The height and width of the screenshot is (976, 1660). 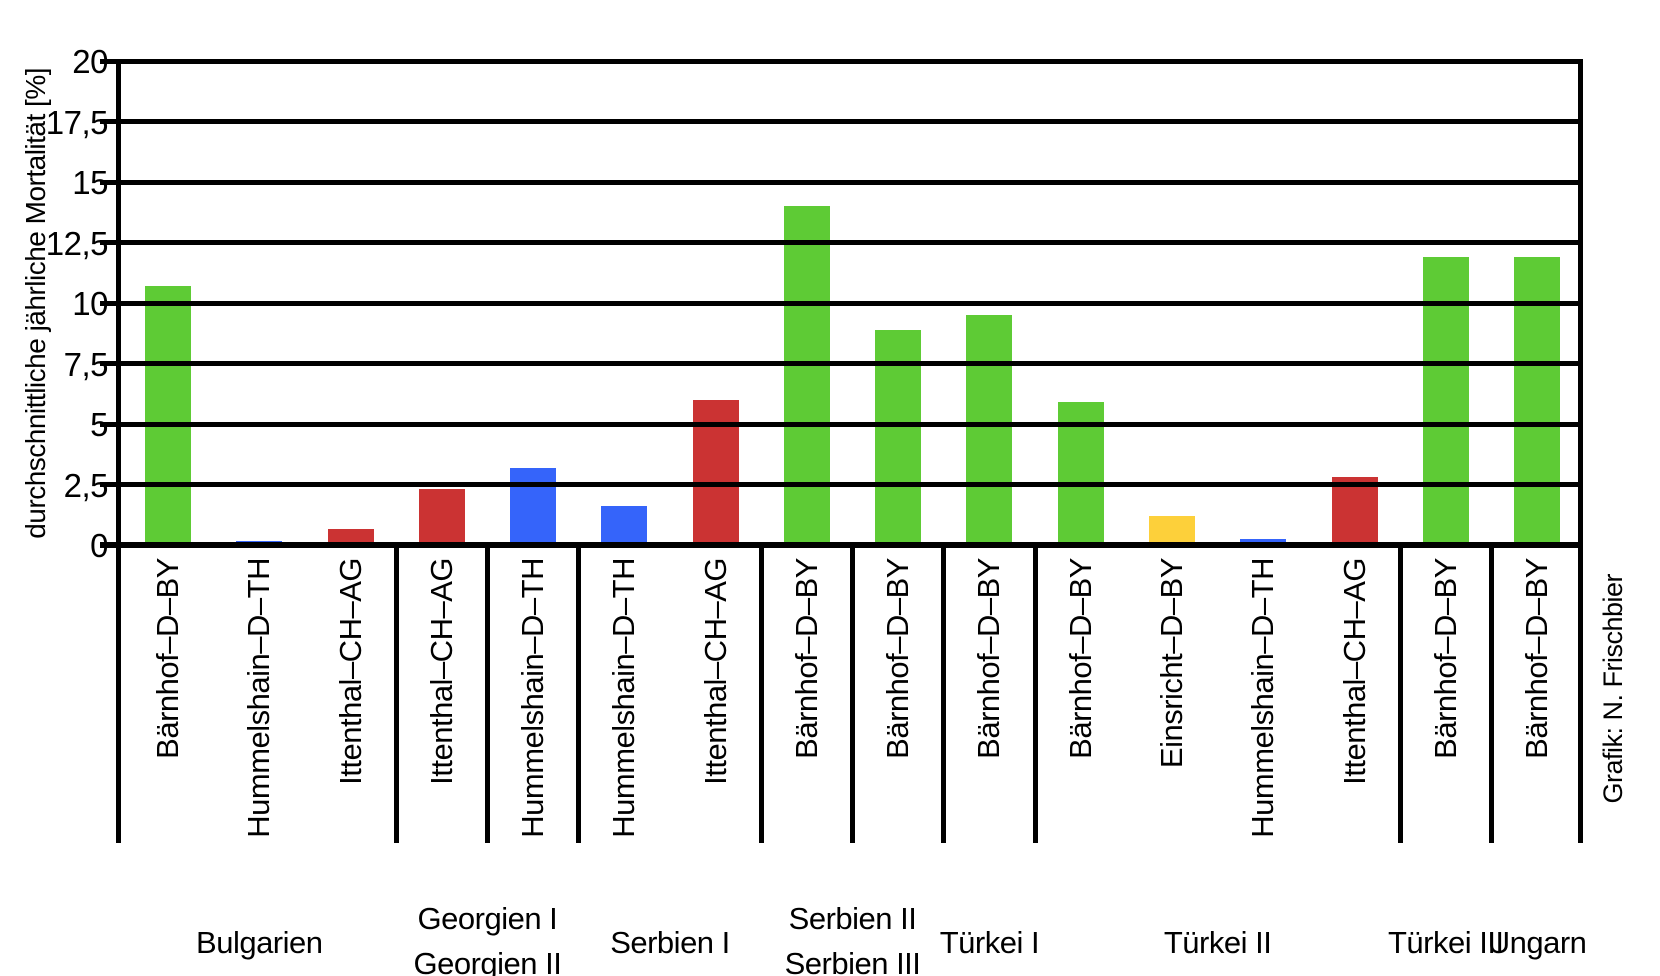 I want to click on bar-label-14: Ittenthal–CH–AG, so click(x=1354, y=671).